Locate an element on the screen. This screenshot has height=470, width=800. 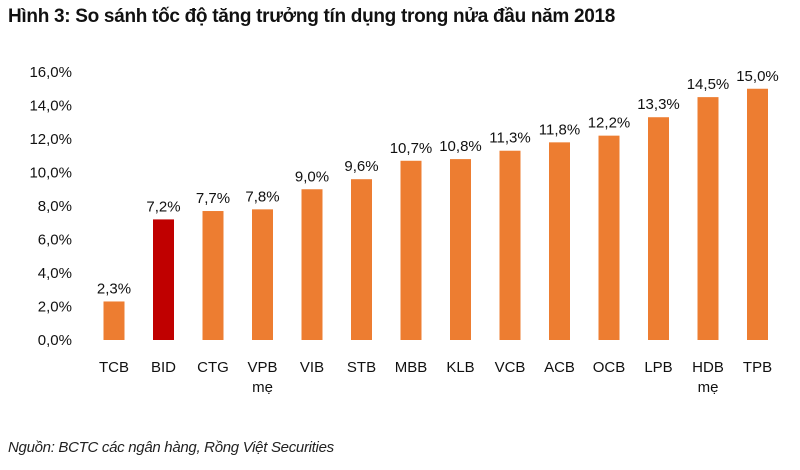
data-label: 9,6% is located at coordinates (361, 166).